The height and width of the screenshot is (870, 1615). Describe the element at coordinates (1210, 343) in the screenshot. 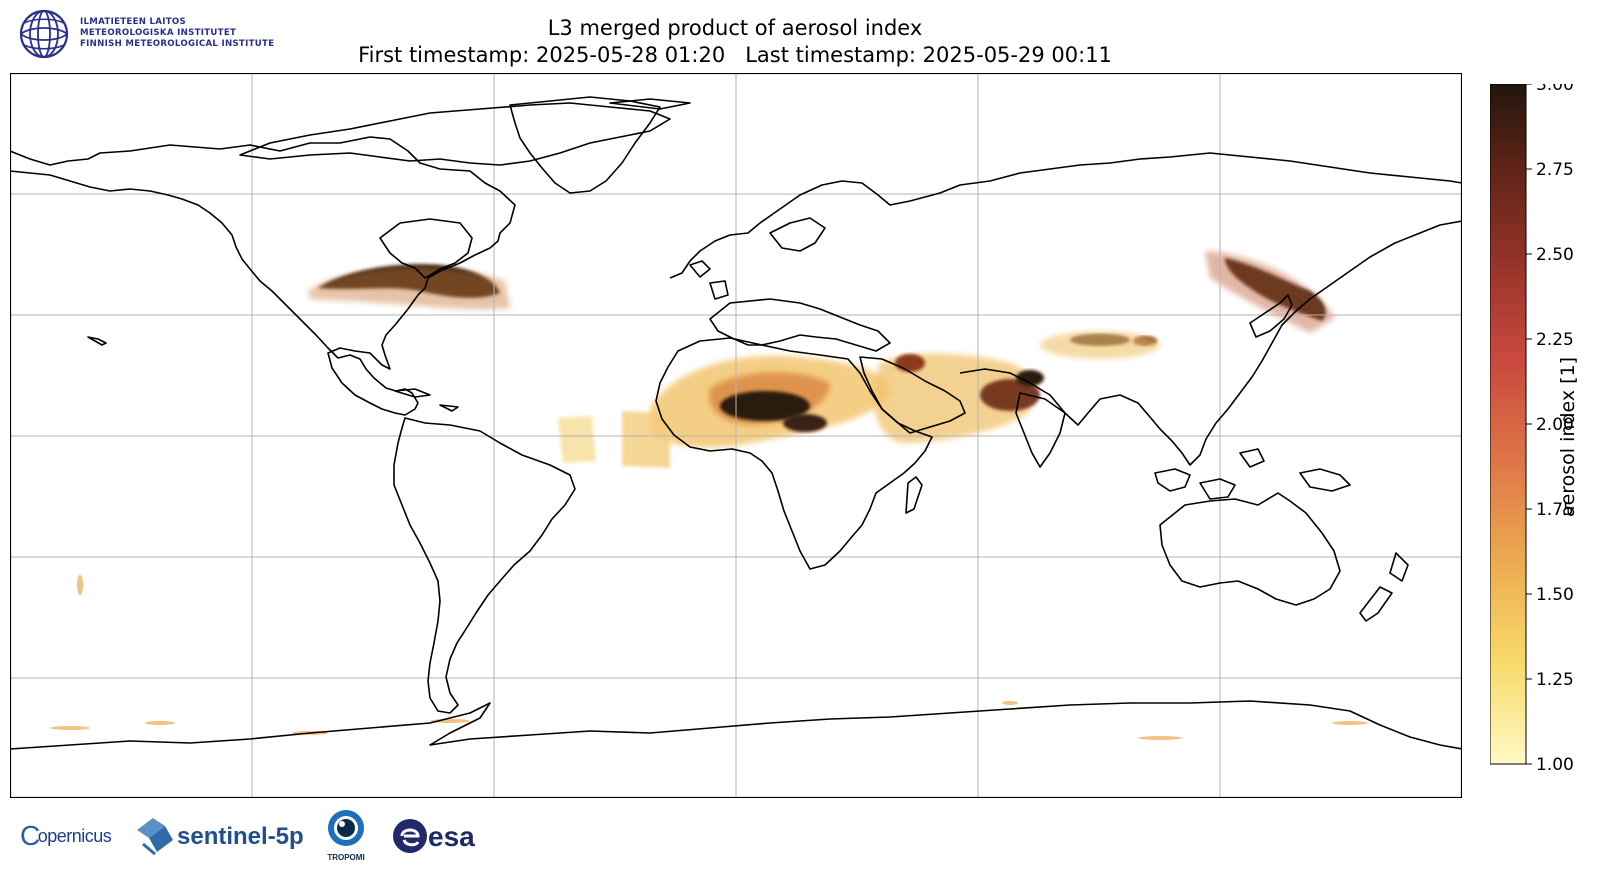

I see `coastline-asia` at that location.